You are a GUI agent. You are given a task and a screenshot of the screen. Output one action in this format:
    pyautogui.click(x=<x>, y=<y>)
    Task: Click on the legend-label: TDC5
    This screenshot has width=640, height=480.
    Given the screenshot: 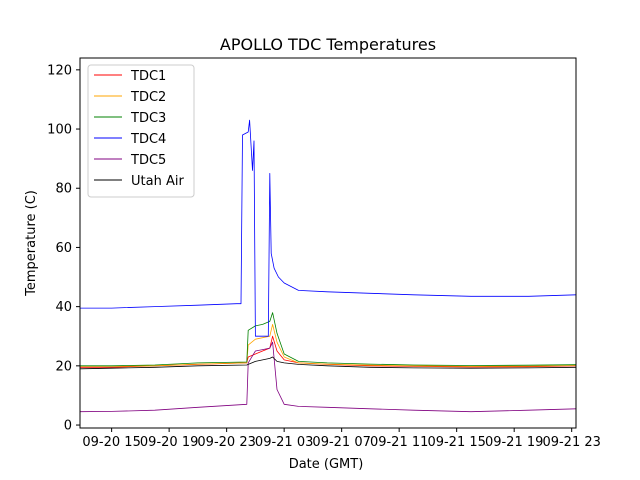 What is the action you would take?
    pyautogui.click(x=148, y=160)
    